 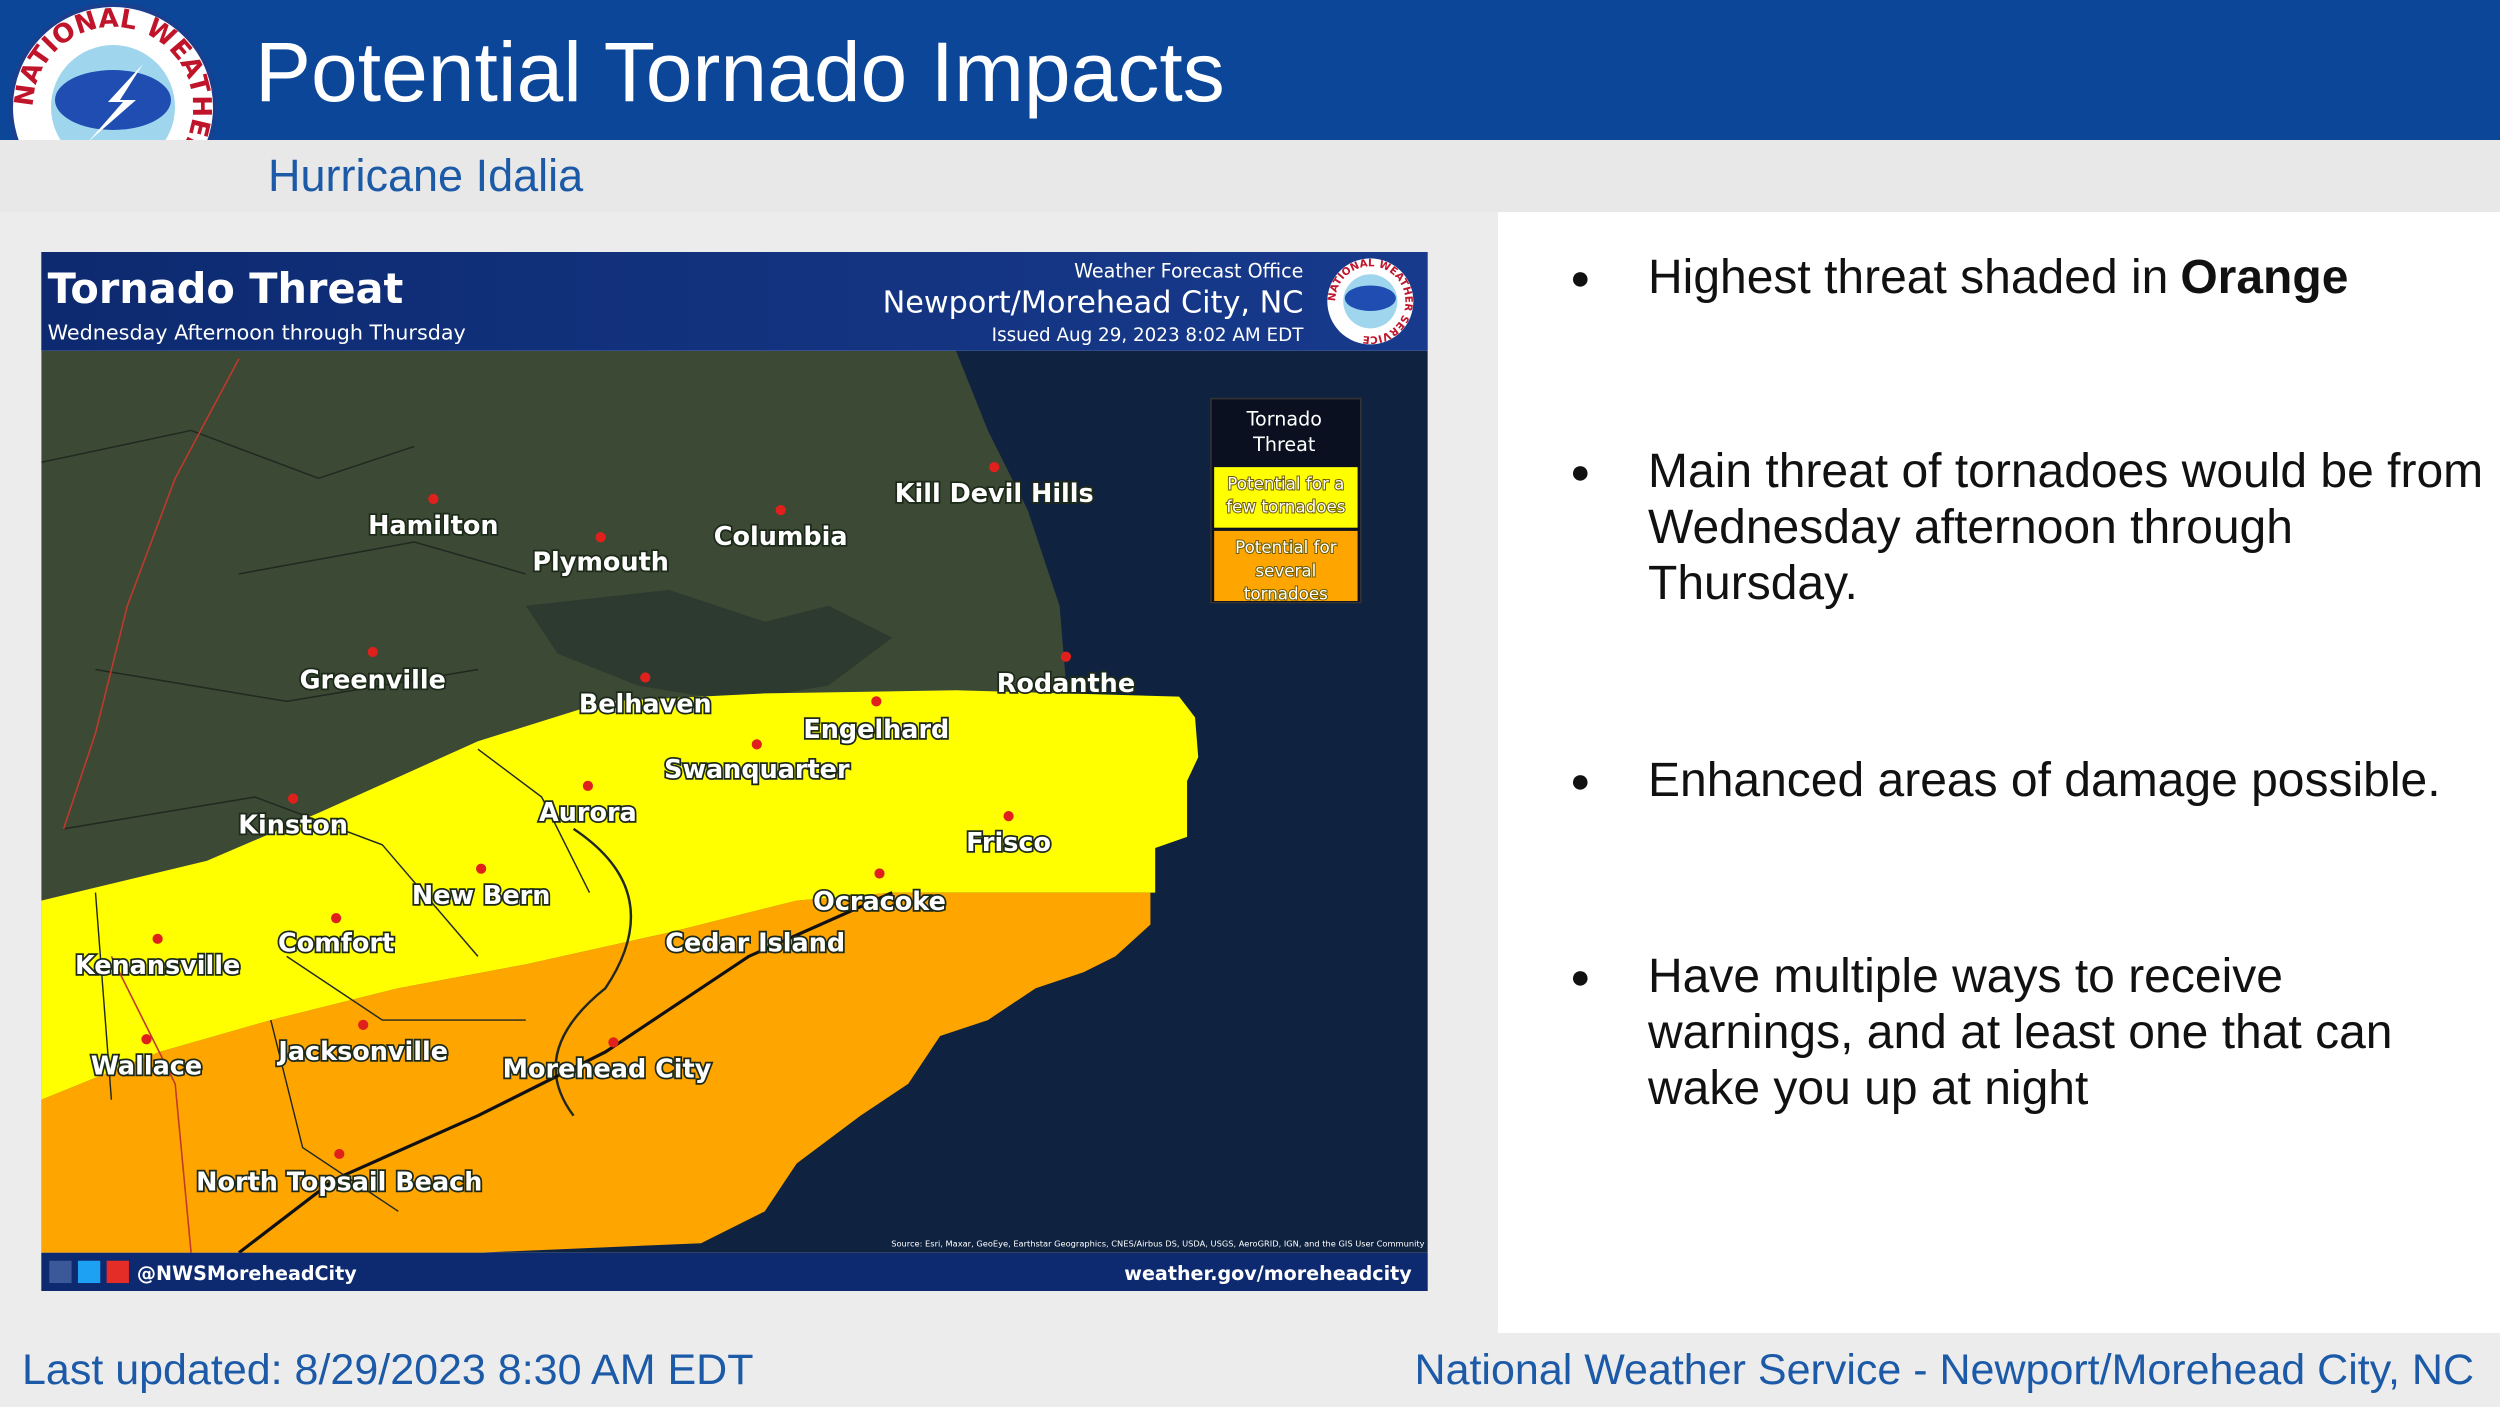 What do you see at coordinates (157, 966) in the screenshot?
I see `city-label: Kenansville` at bounding box center [157, 966].